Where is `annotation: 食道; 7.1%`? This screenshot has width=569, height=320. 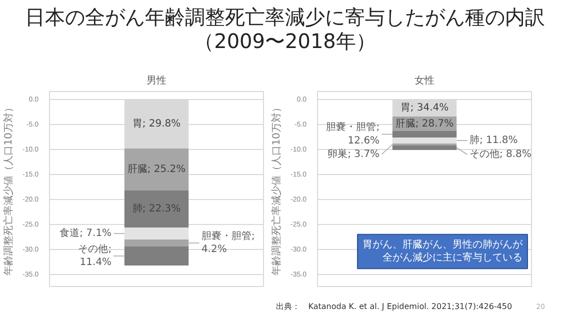 annotation: 食道; 7.1% is located at coordinates (86, 233).